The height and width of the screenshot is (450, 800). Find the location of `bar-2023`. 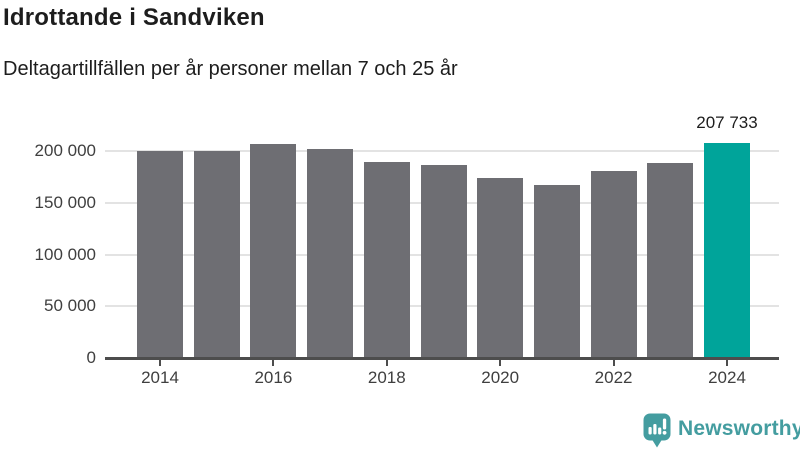

bar-2023 is located at coordinates (670, 260).